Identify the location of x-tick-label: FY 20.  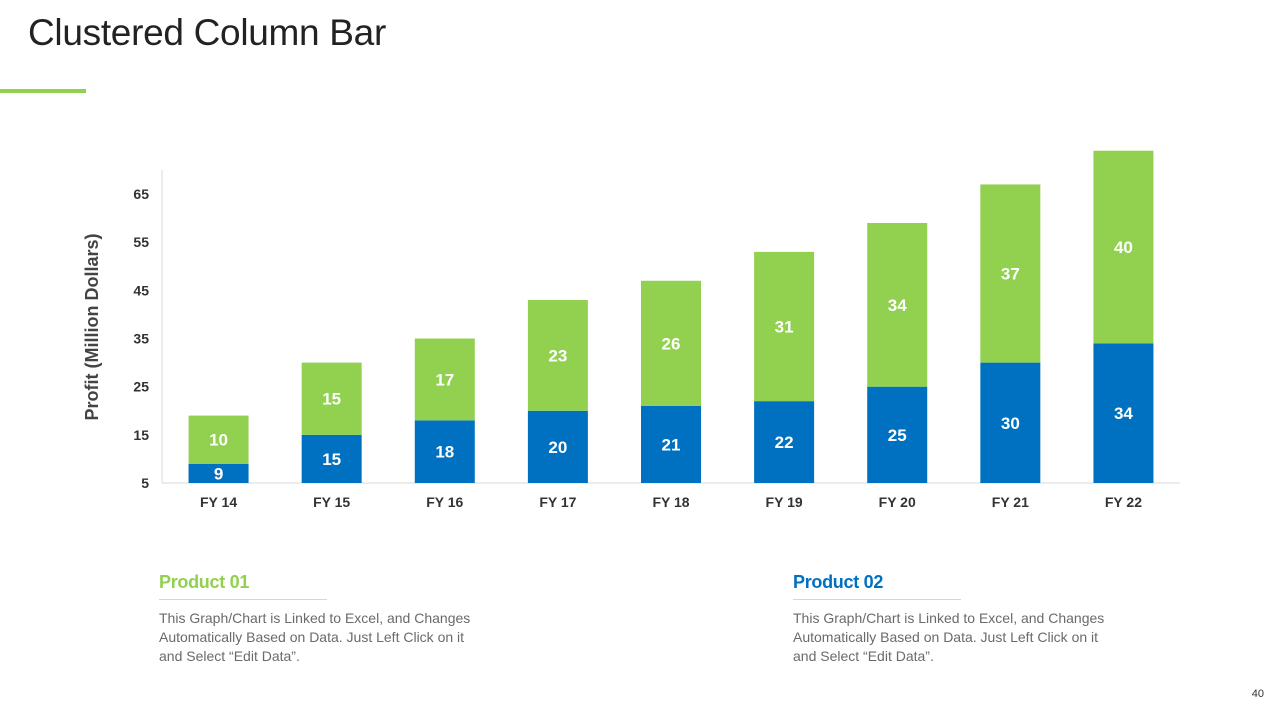
(897, 502).